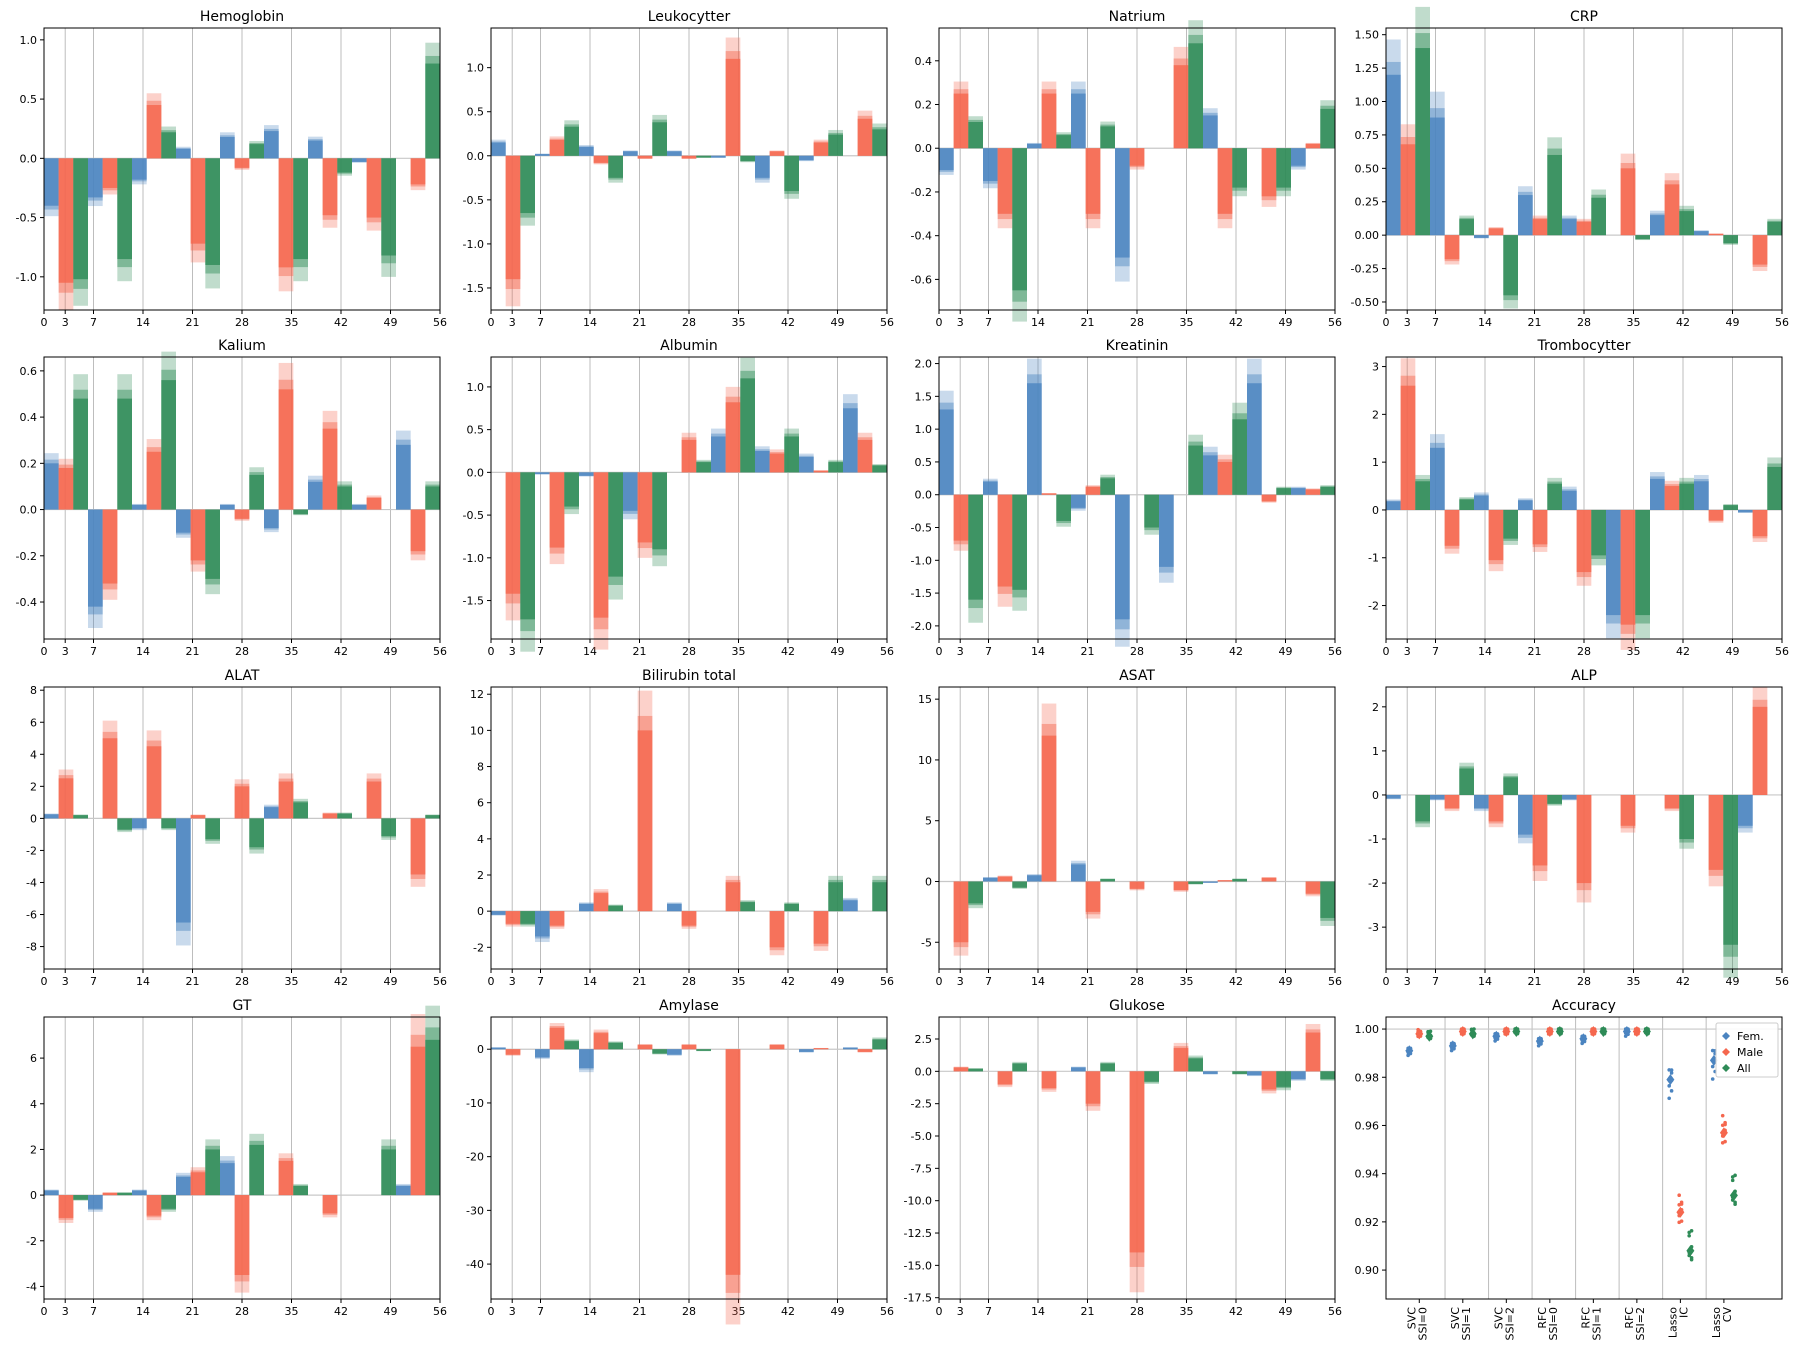 This screenshot has height=1350, width=1800. Describe the element at coordinates (1680, 1212) in the screenshot. I see `mean-marker-male` at that location.